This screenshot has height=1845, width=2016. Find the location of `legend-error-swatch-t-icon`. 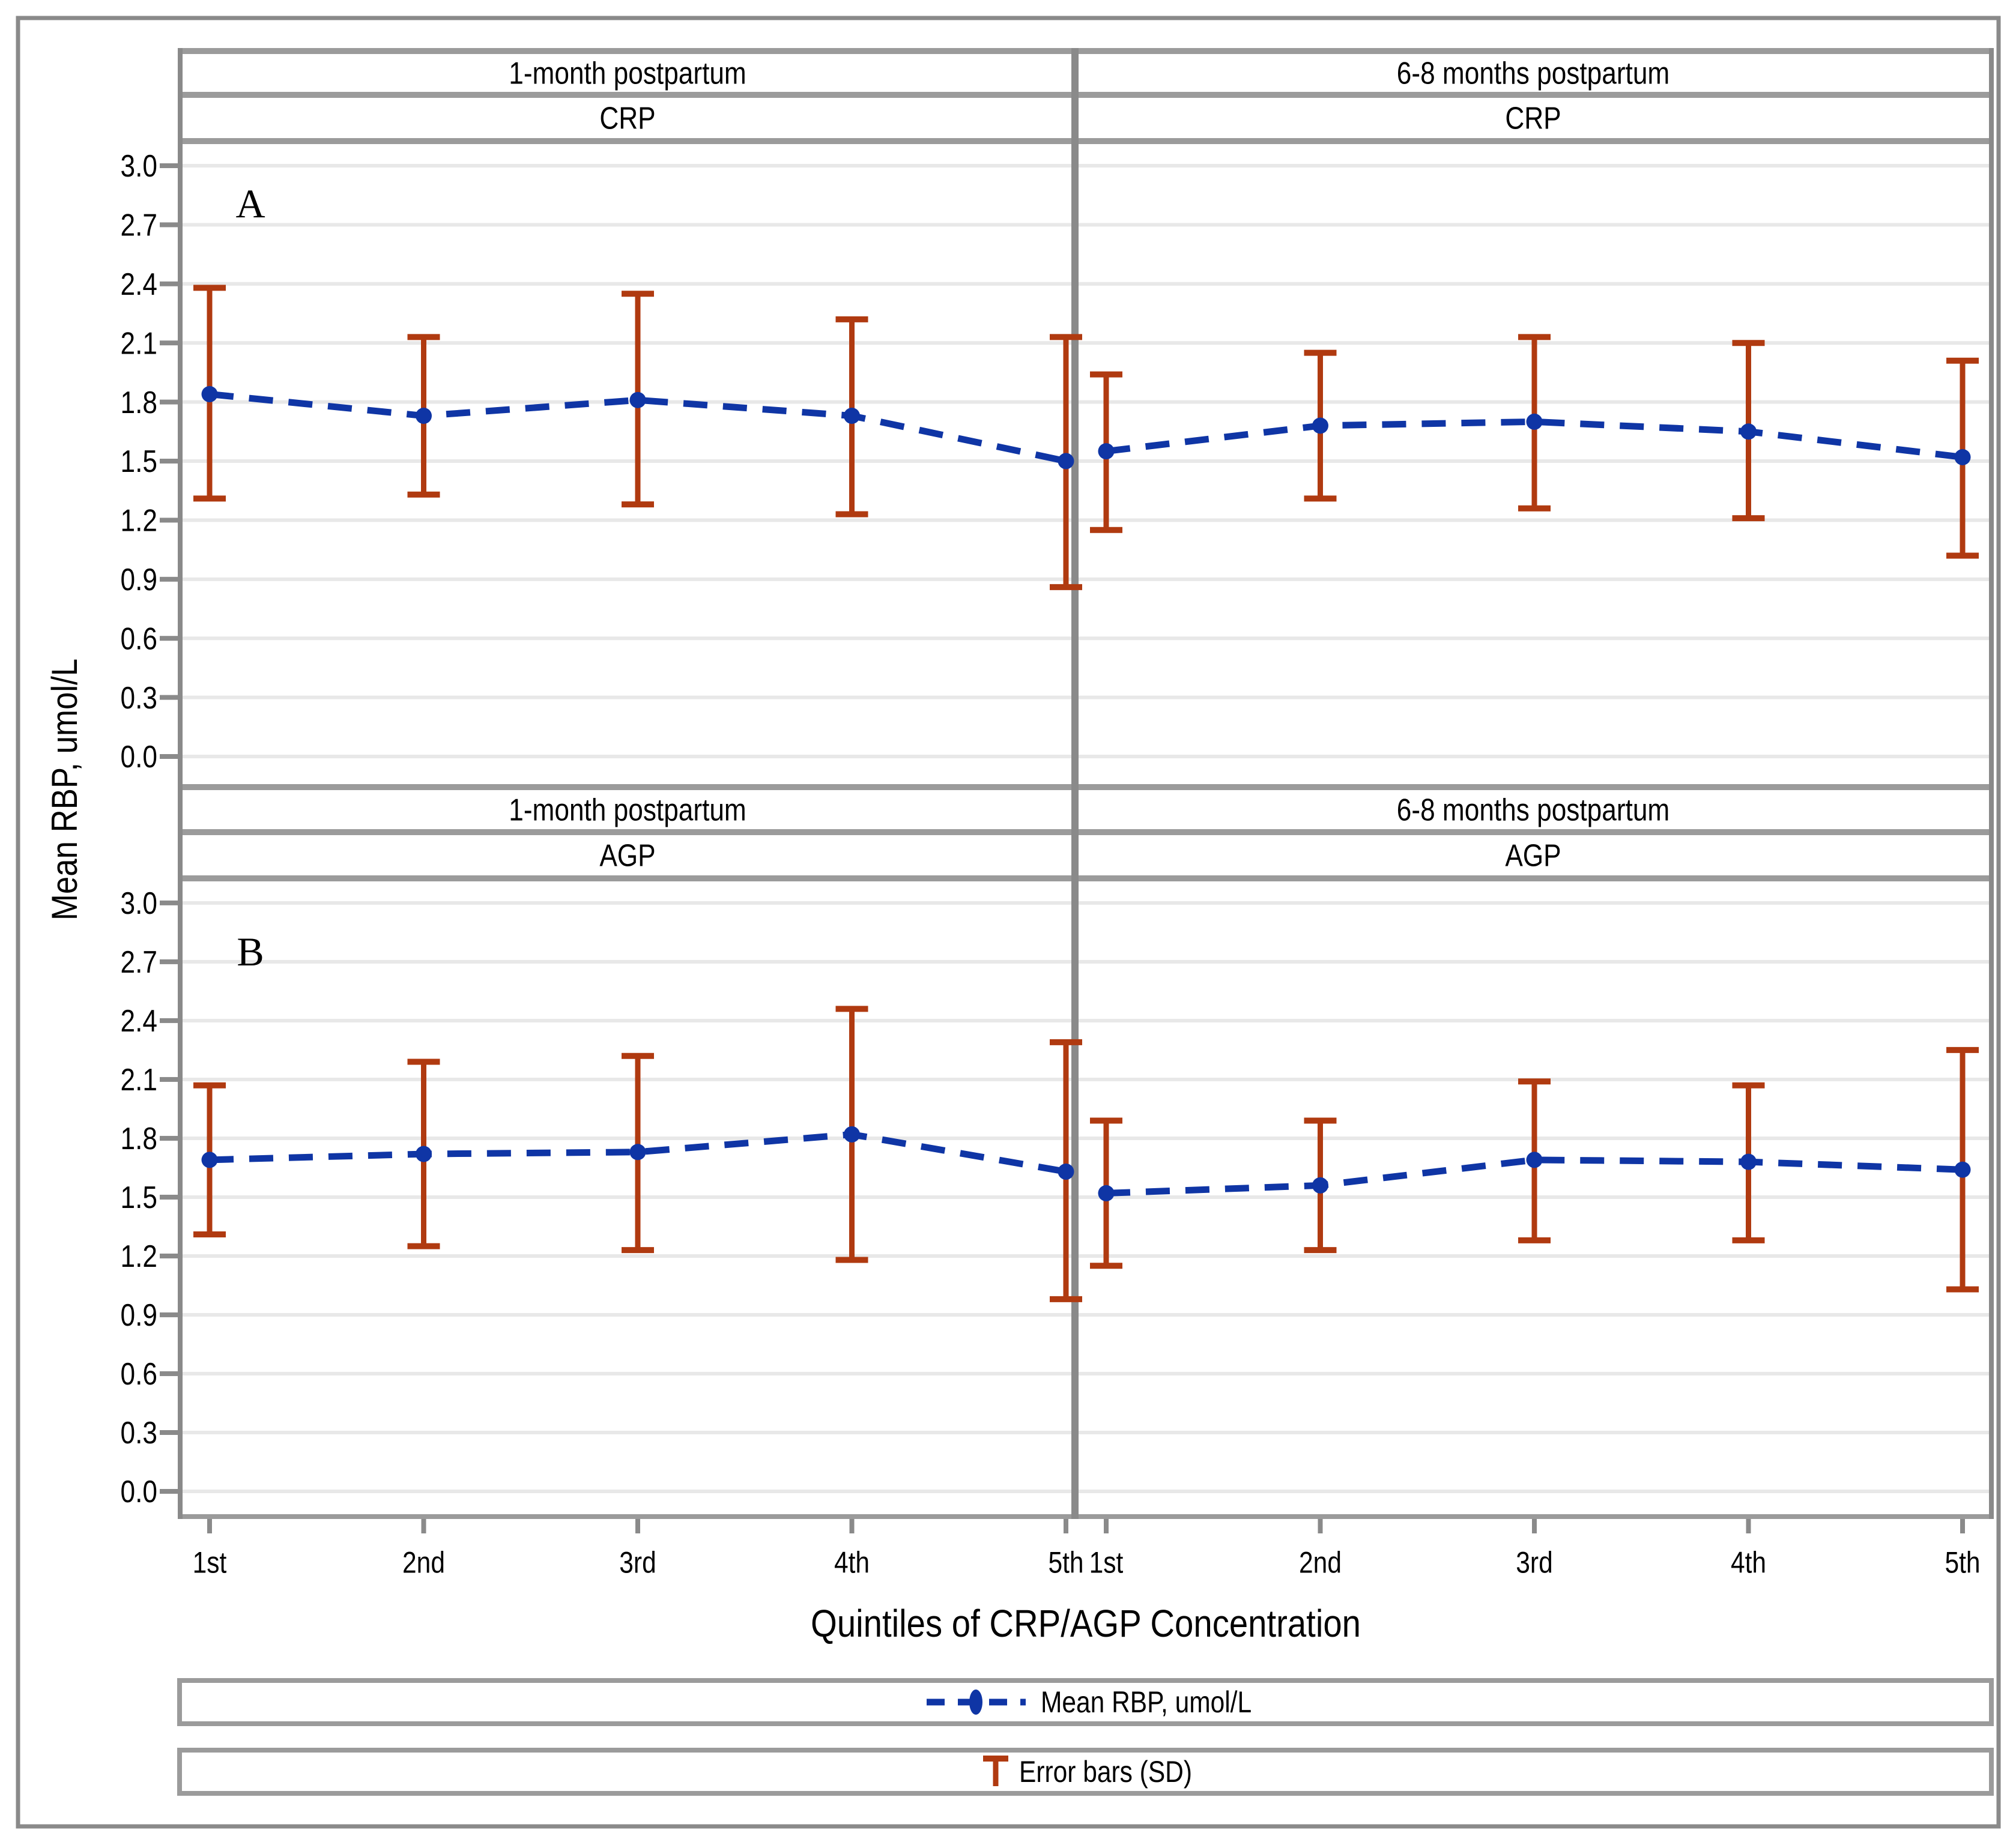

legend-error-swatch-t-icon is located at coordinates (995, 1771).